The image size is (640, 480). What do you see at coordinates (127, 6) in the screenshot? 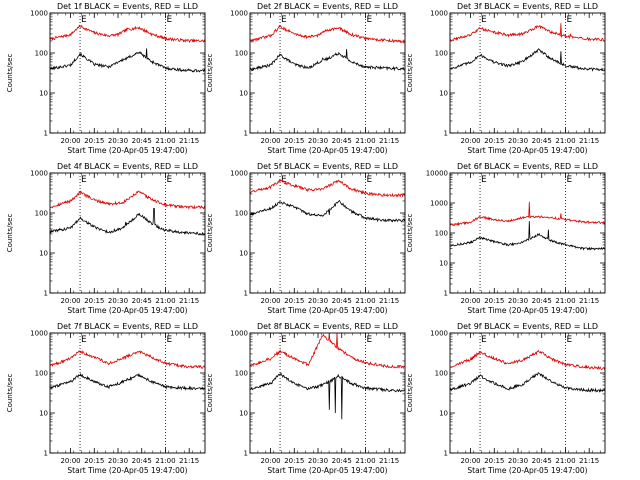
I see `panel-title: Det 1f BLACK = Events, RED = LLD` at bounding box center [127, 6].